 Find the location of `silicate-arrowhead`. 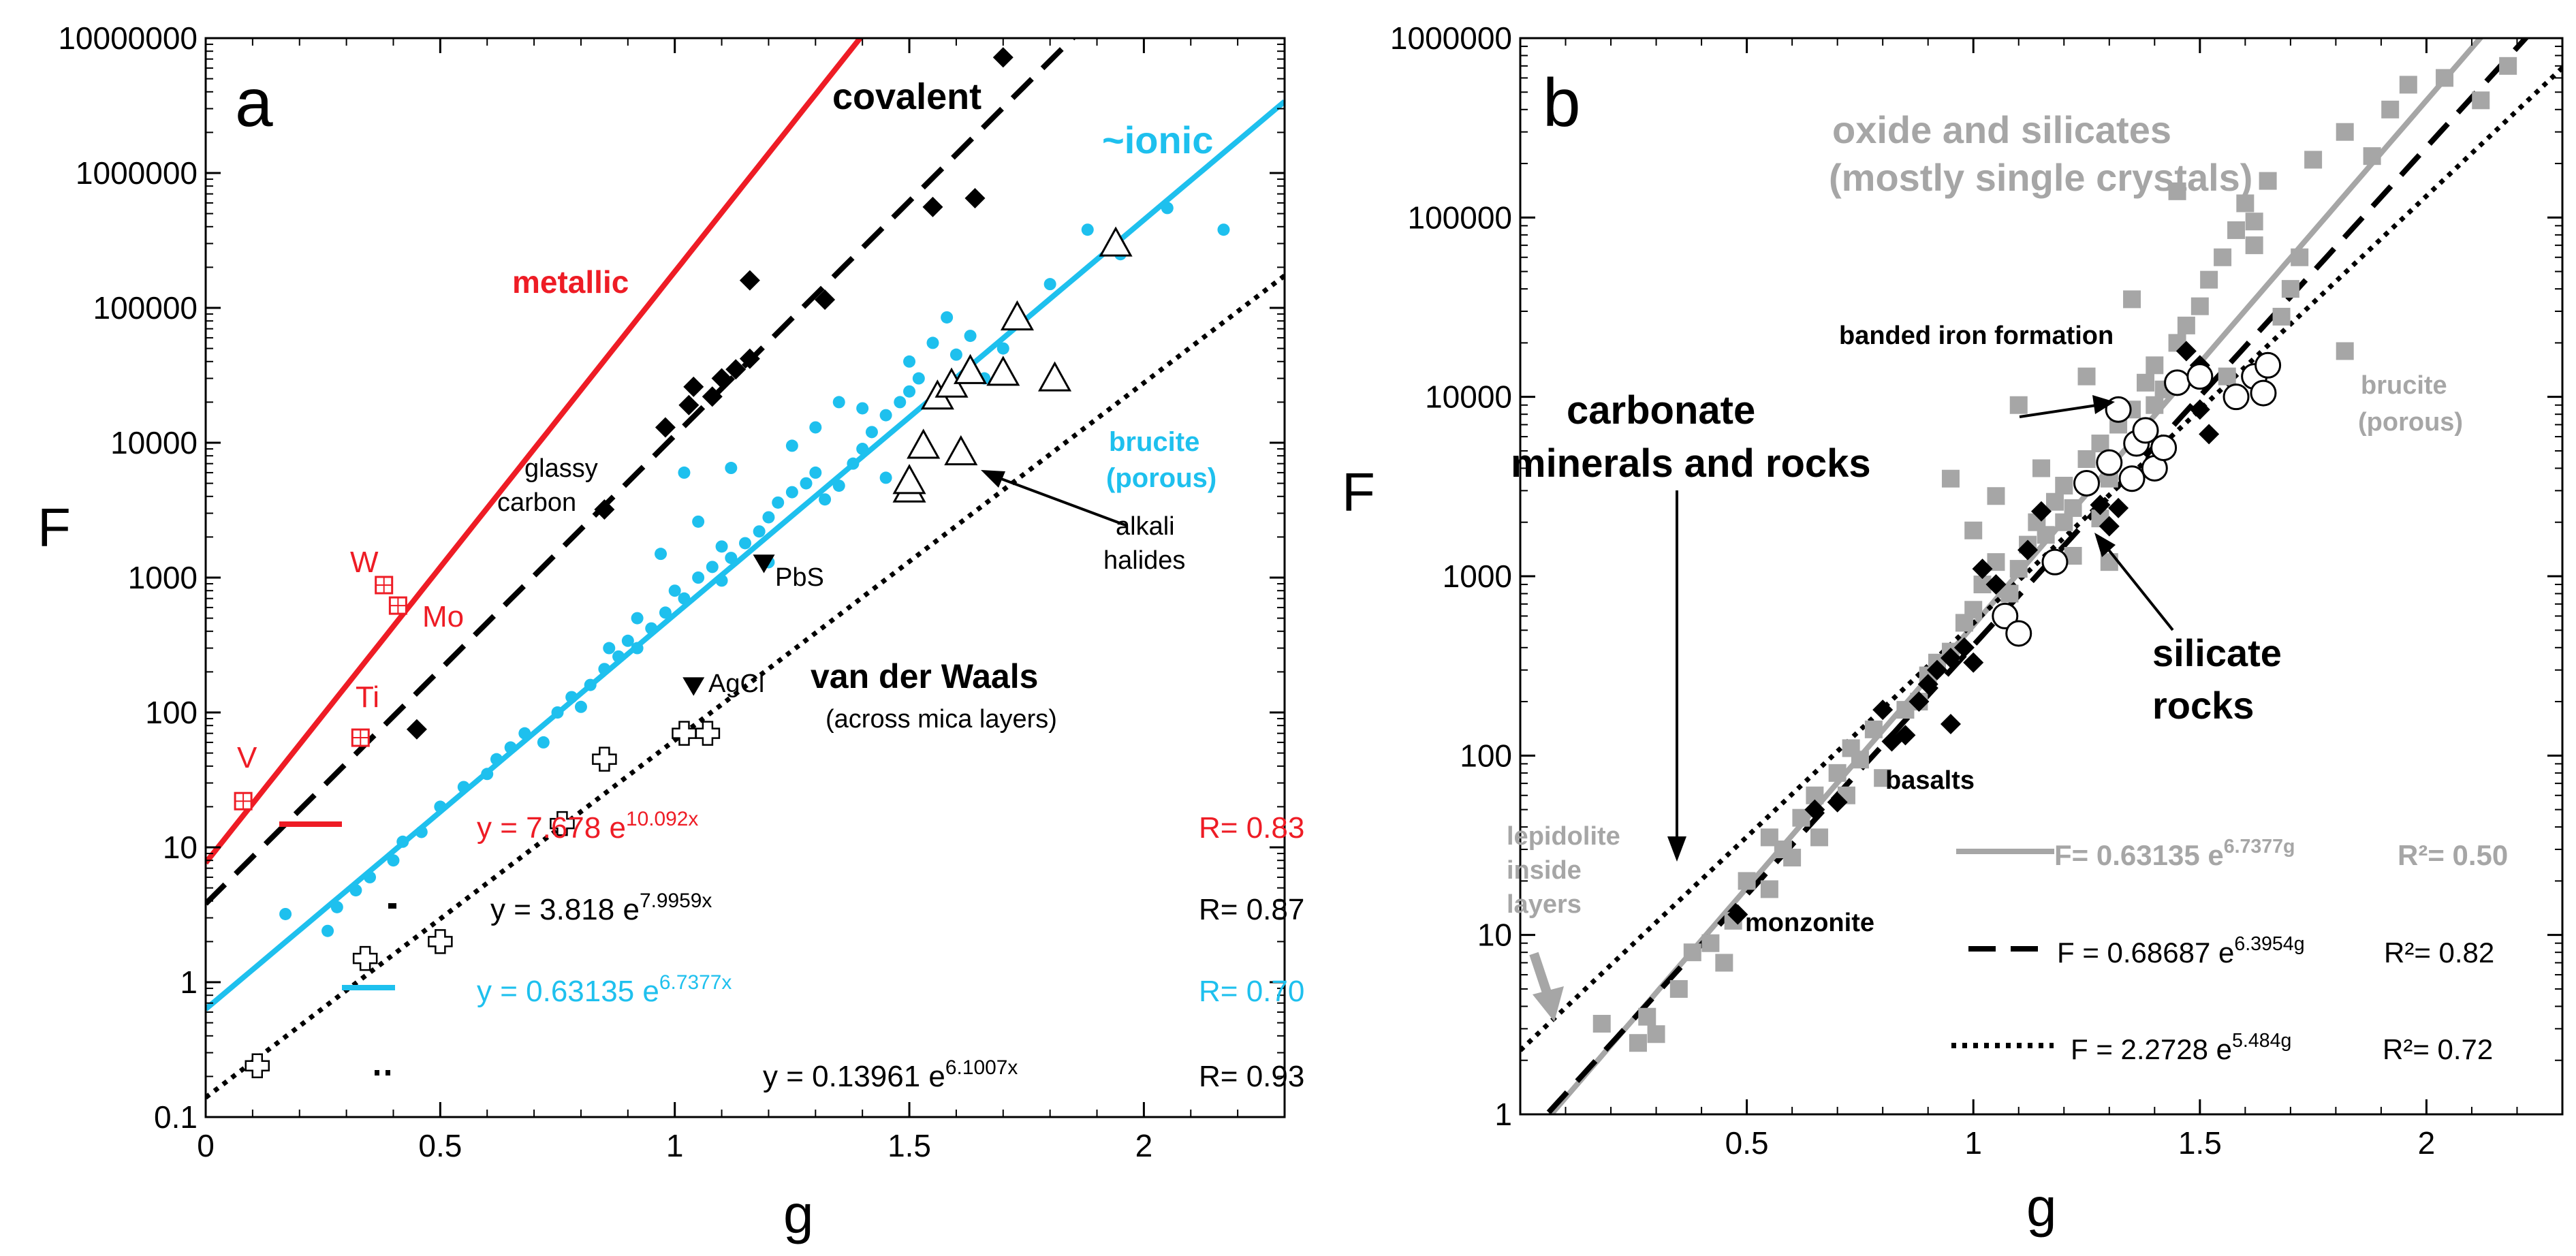

silicate-arrowhead is located at coordinates (2105, 545).